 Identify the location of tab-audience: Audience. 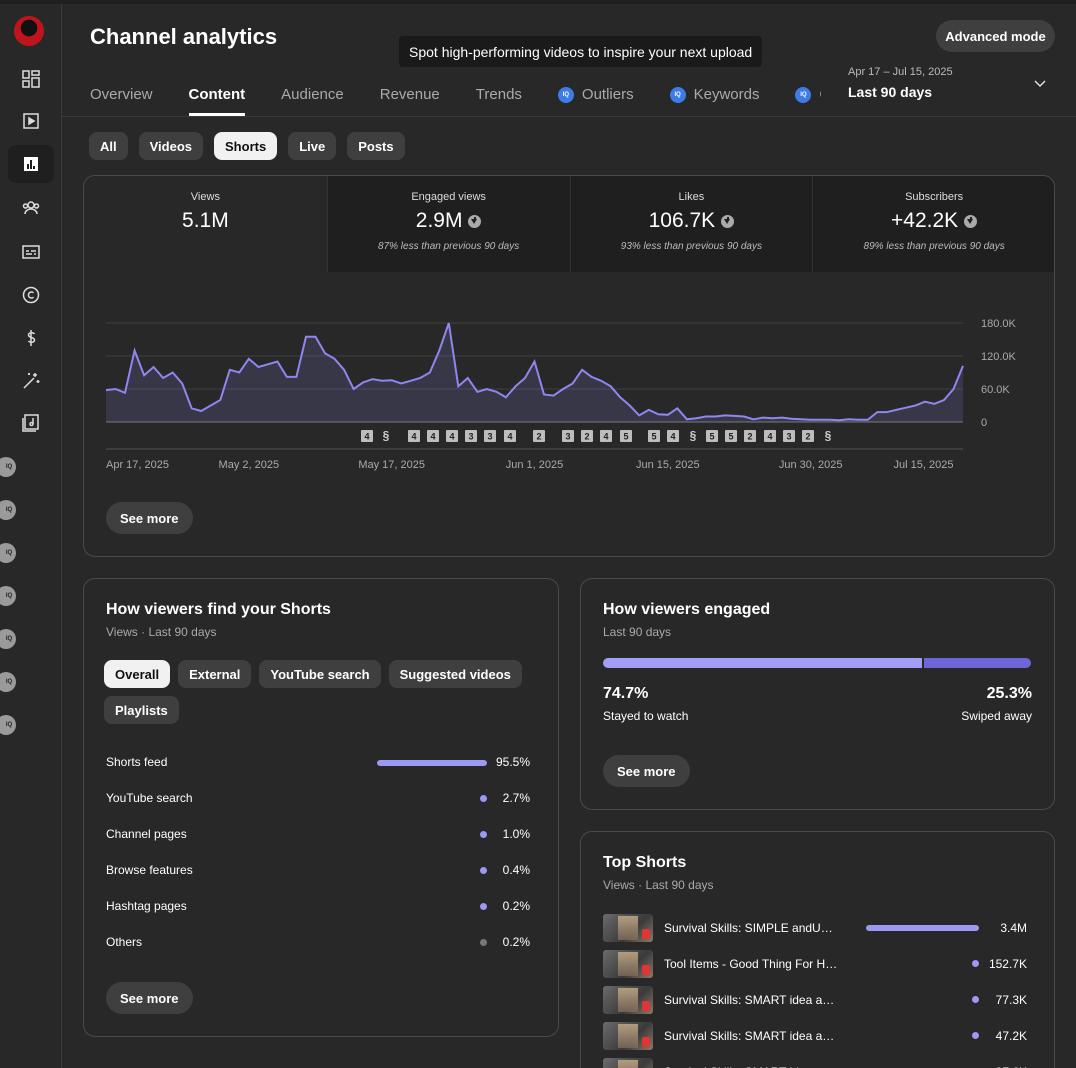
(312, 98).